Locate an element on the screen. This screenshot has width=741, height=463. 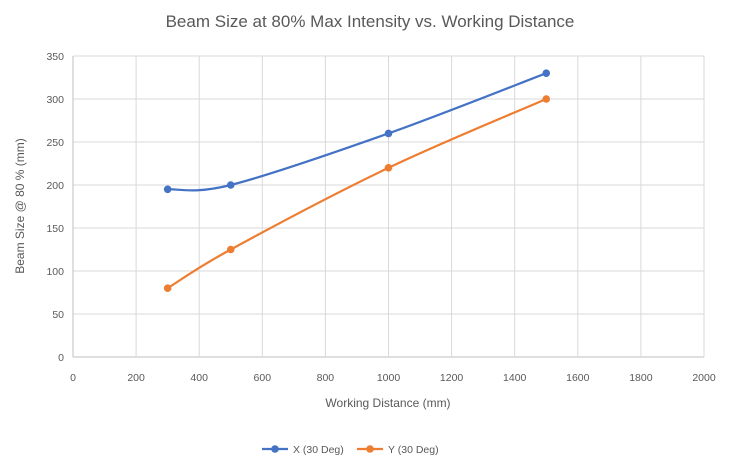
y-tick-label: 300 is located at coordinates (55, 100).